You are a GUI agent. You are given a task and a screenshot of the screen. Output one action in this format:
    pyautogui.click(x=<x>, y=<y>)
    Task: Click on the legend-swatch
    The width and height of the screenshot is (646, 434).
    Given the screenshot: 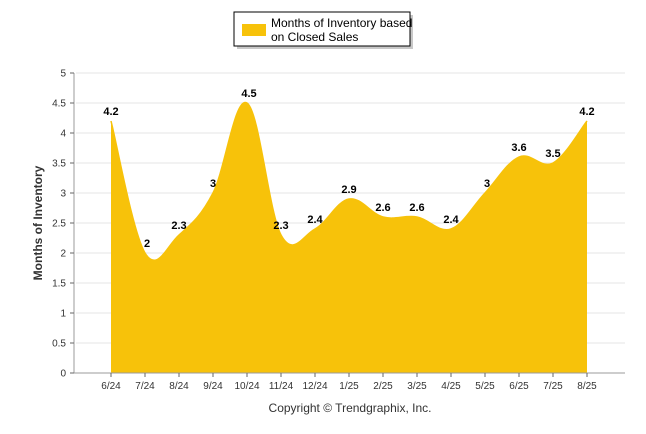 What is the action you would take?
    pyautogui.click(x=254, y=30)
    